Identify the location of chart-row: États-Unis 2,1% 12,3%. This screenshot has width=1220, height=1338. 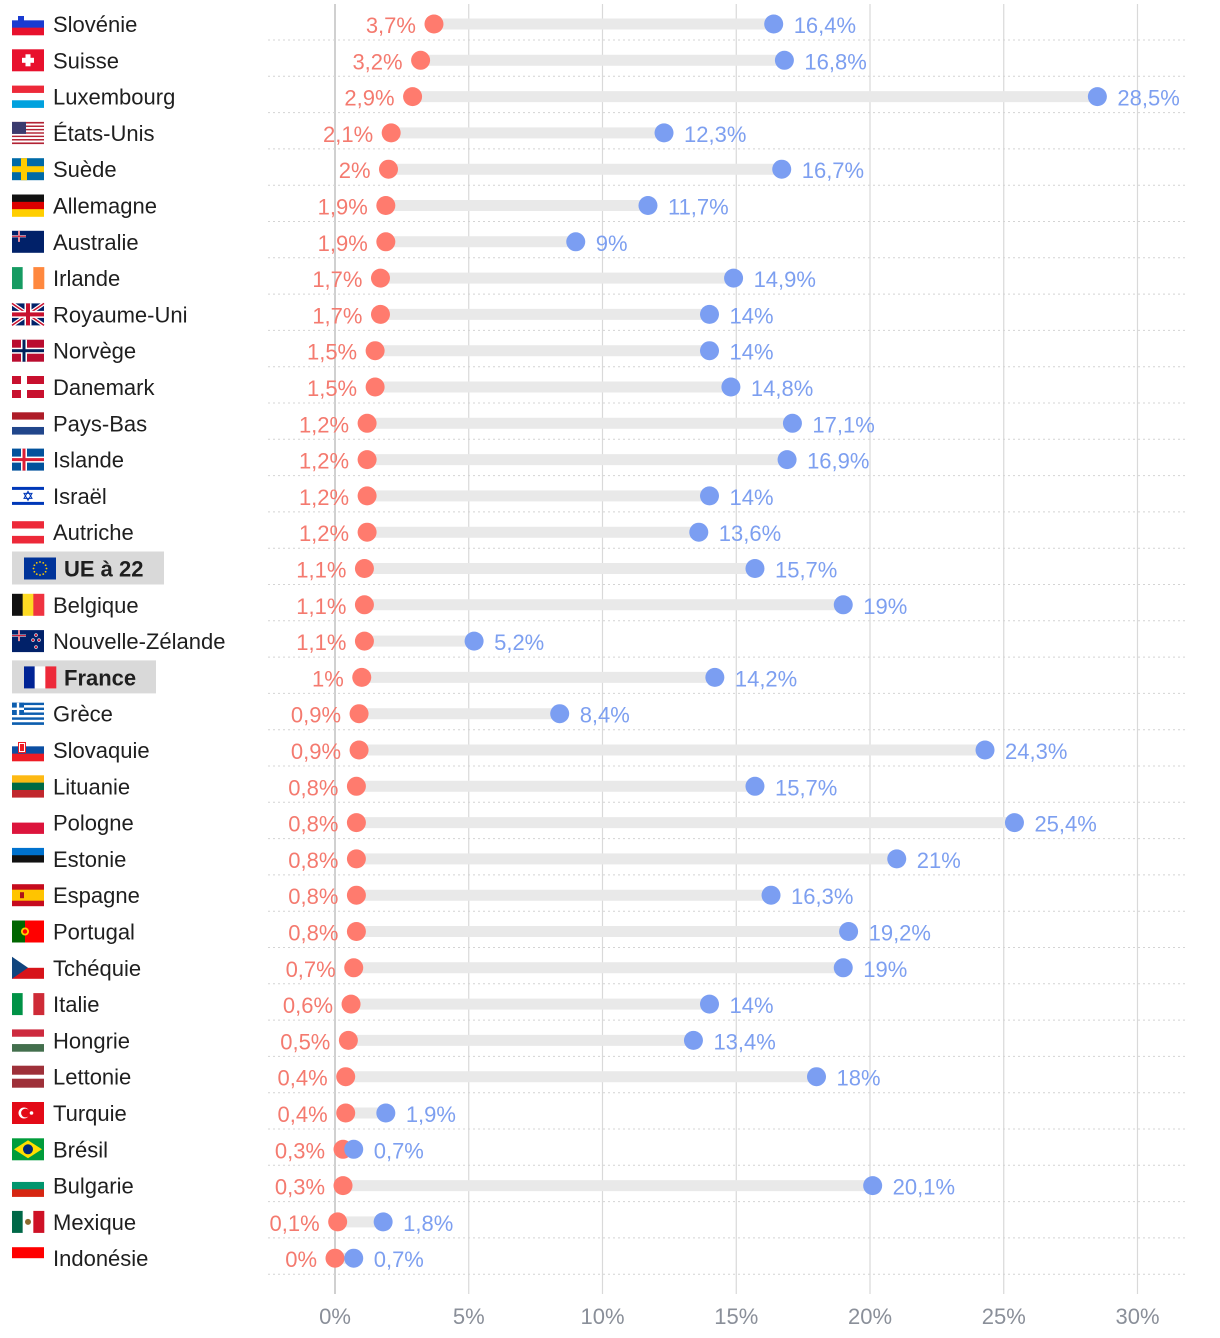
(600, 135).